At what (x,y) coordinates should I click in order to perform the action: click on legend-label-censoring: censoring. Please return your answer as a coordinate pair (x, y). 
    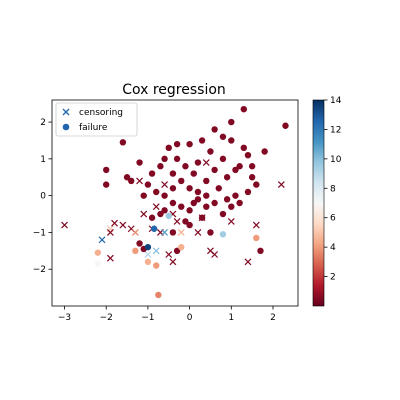
    Looking at the image, I should click on (101, 113).